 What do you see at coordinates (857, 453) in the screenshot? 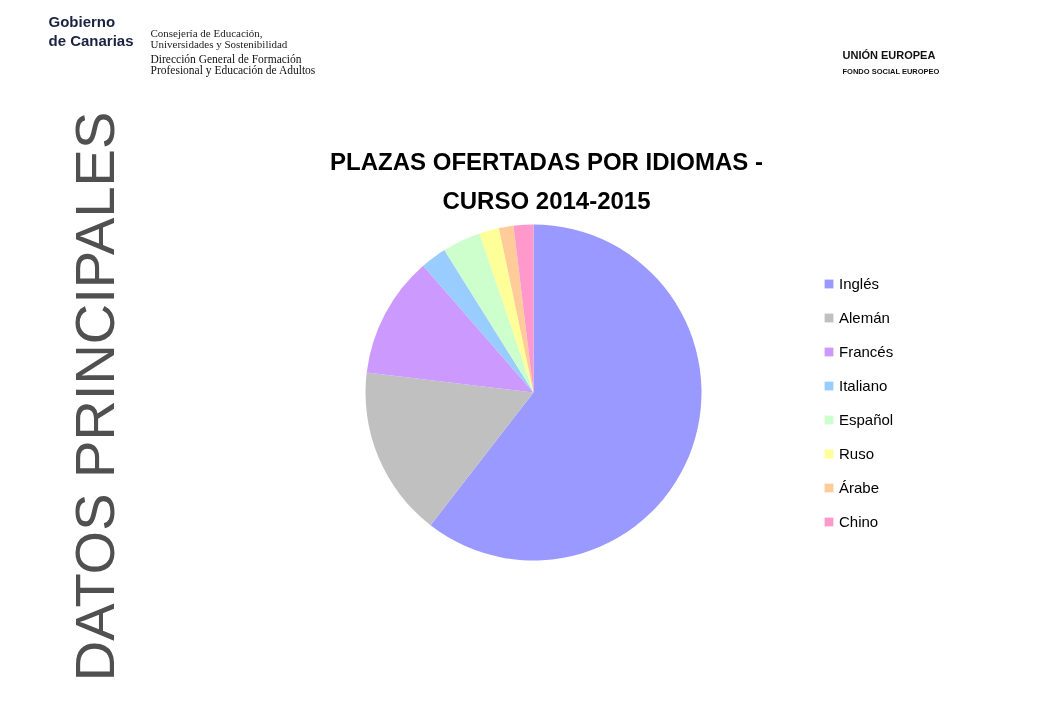
I see `legend-label: Ruso` at bounding box center [857, 453].